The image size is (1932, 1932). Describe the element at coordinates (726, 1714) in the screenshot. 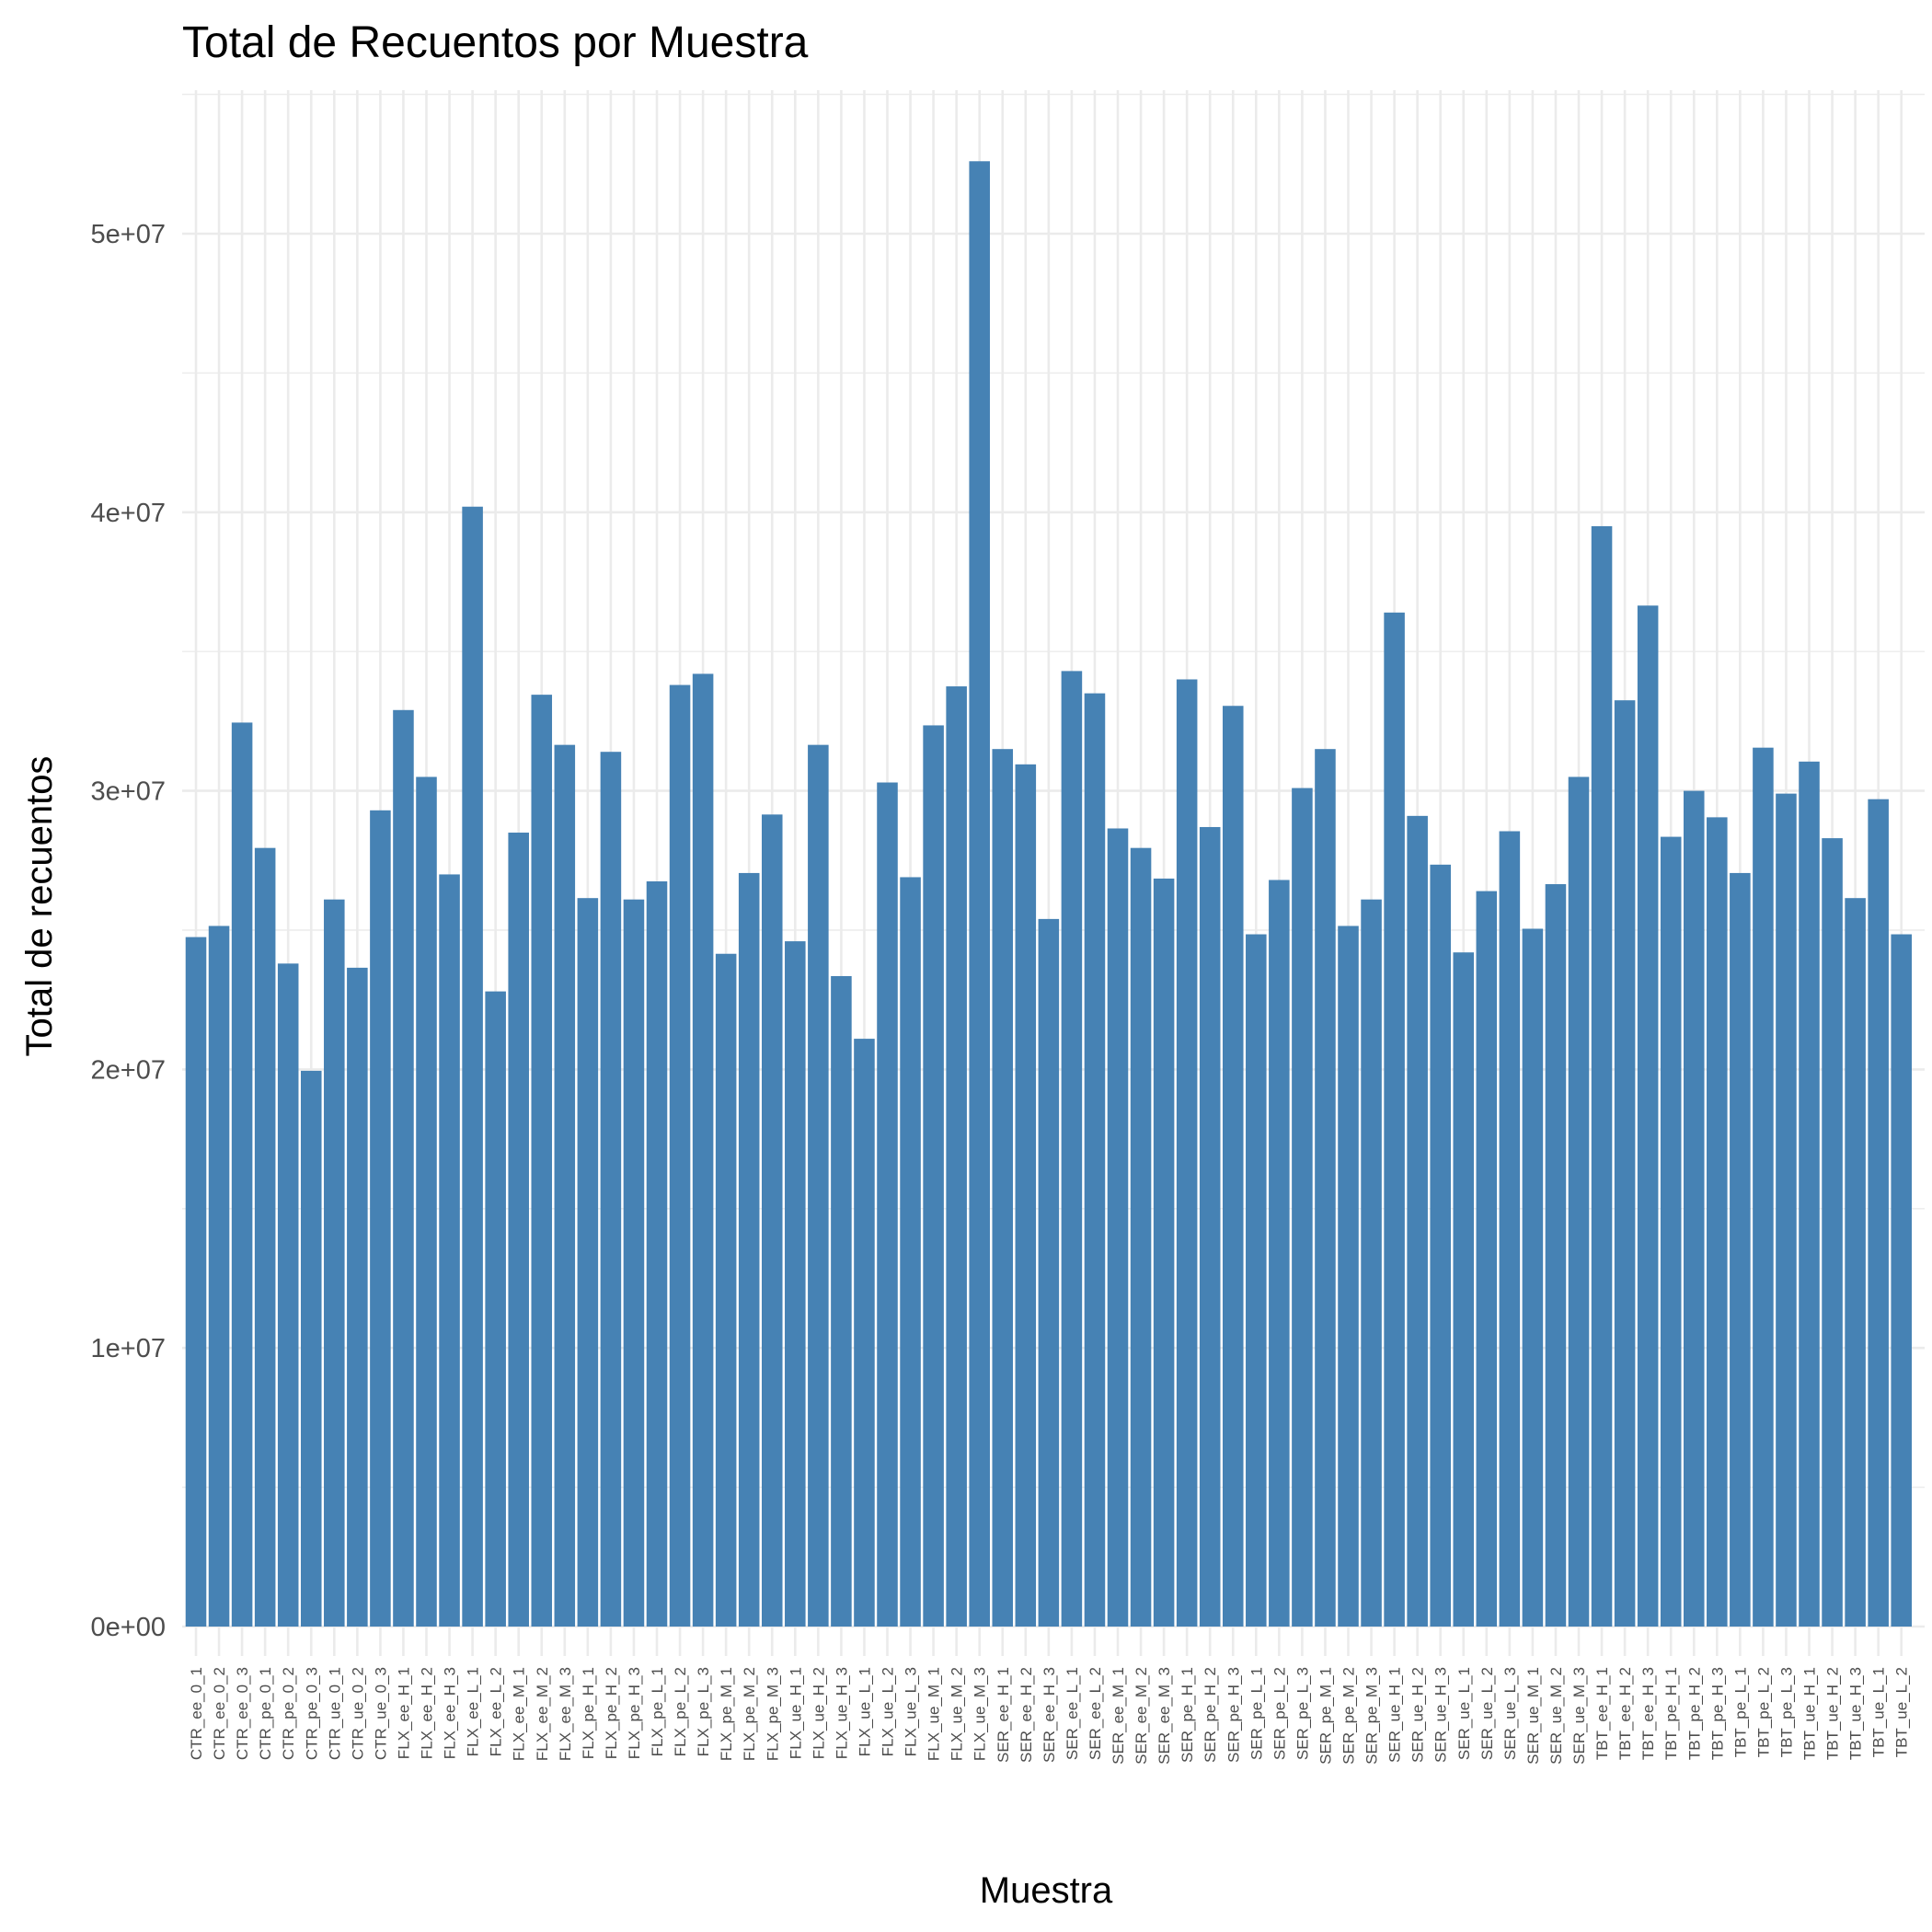

I see `x-tick-label: FLX_pe_M_1` at that location.